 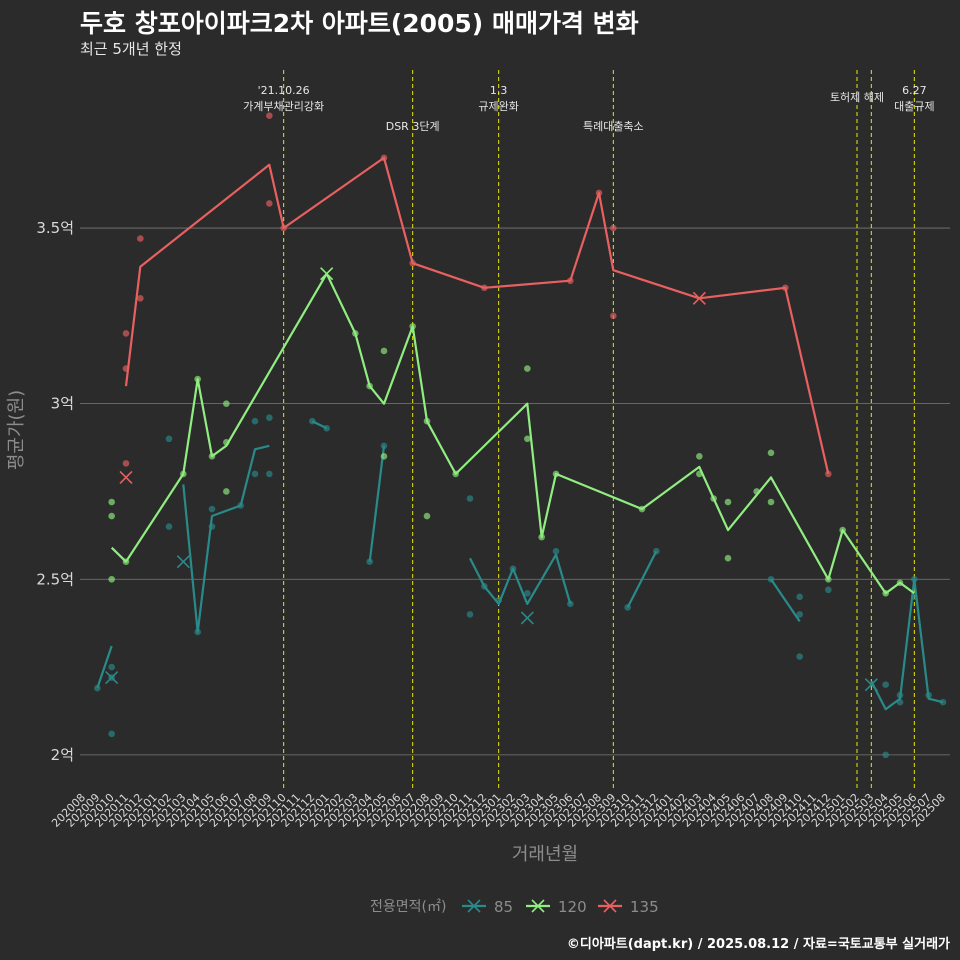 I want to click on x-axis-label: 거래년월, so click(x=545, y=854).